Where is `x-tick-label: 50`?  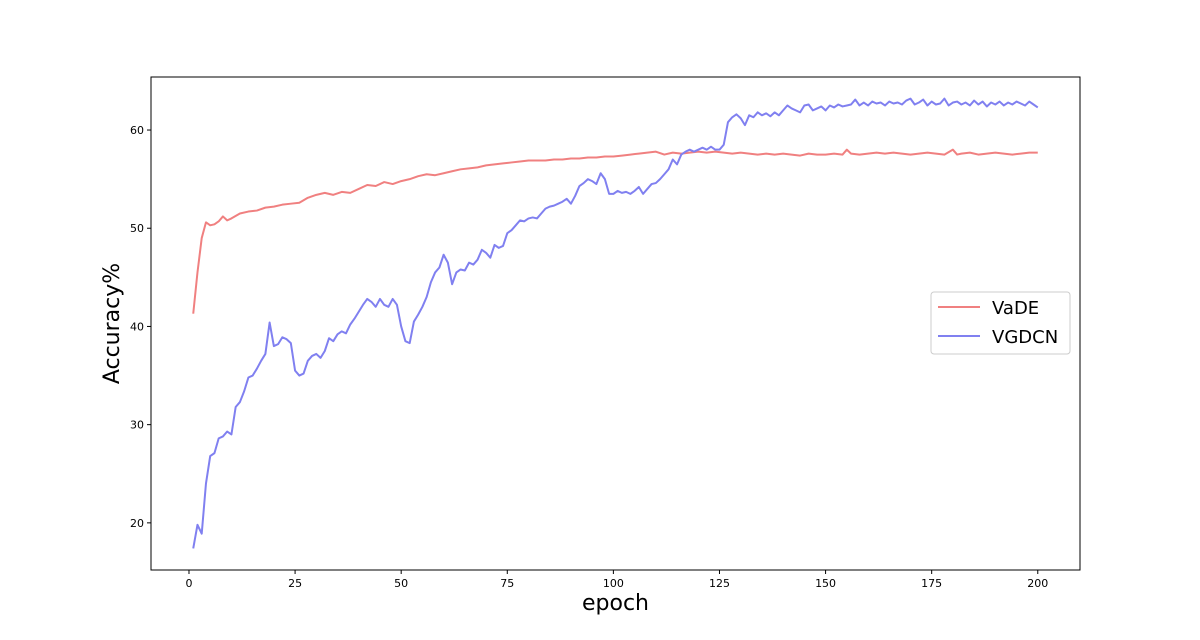 x-tick-label: 50 is located at coordinates (401, 583).